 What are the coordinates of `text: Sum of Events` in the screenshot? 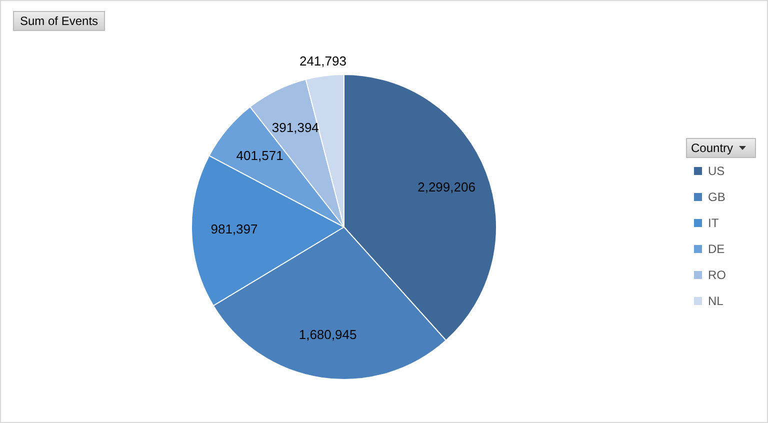 It's located at (59, 21).